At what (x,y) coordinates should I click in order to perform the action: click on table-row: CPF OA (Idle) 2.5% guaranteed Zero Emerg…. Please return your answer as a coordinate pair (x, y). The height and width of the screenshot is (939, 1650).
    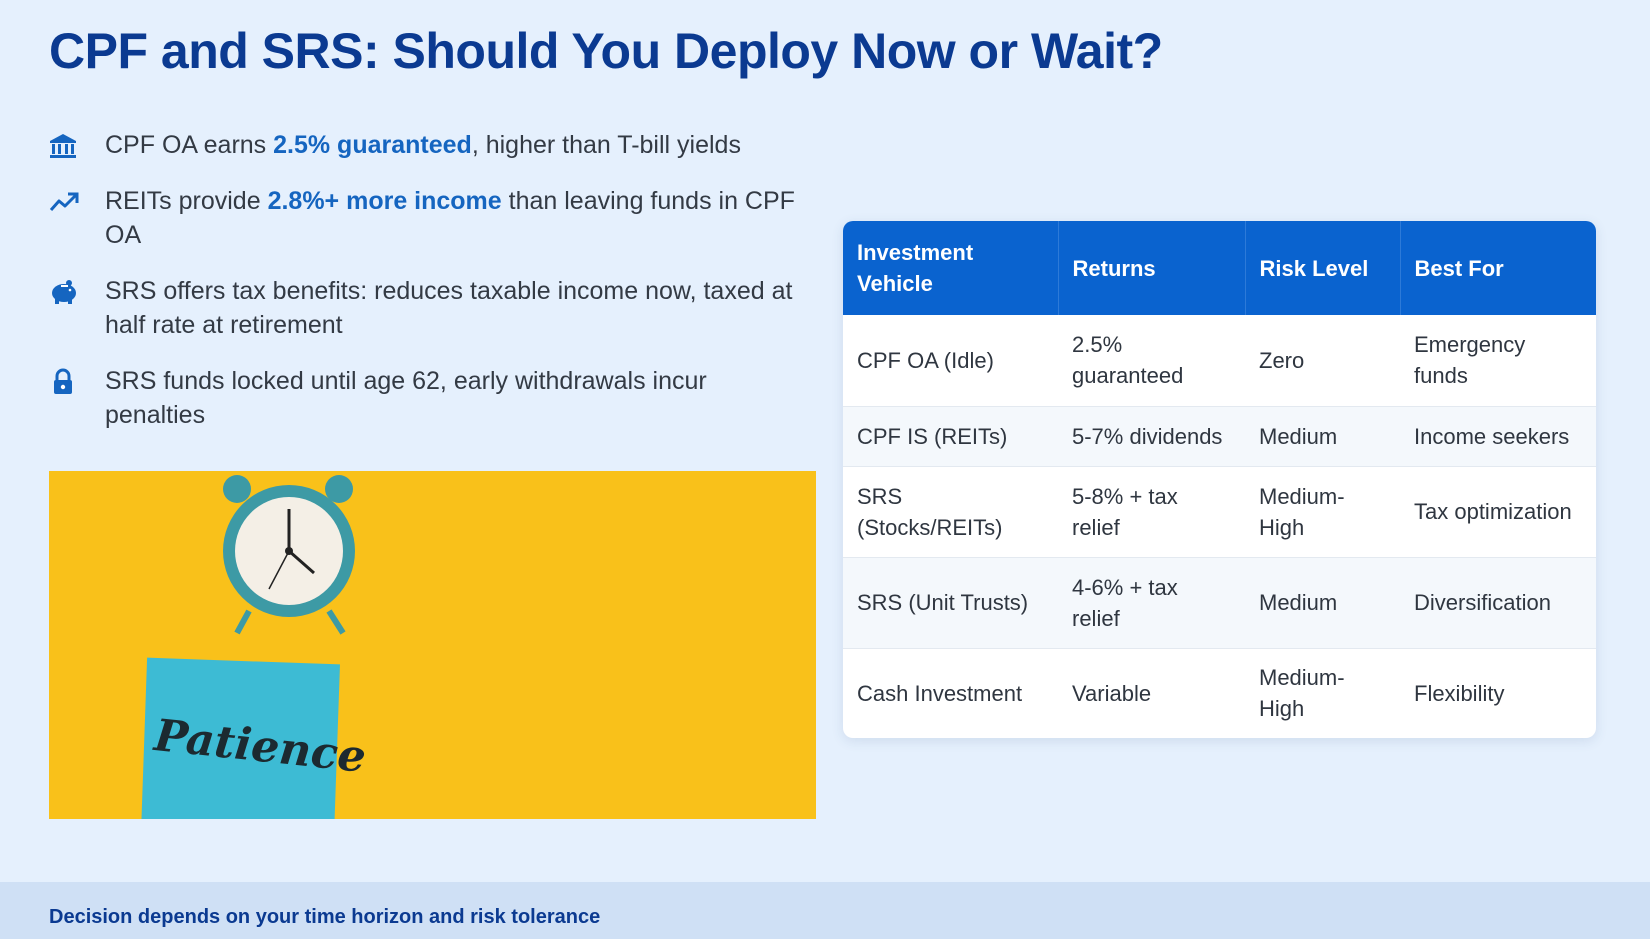
    Looking at the image, I should click on (1219, 361).